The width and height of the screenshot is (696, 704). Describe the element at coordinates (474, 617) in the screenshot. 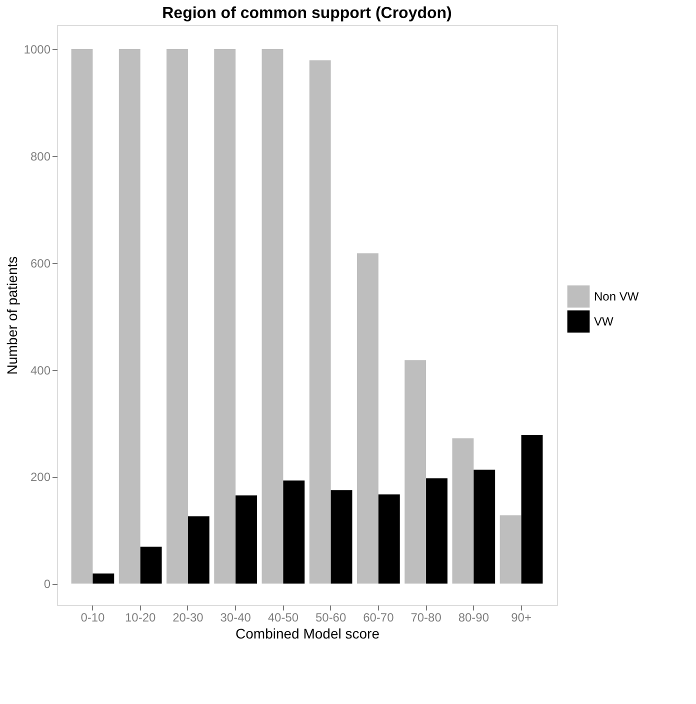

I see `x-tick-label: 80-90` at that location.